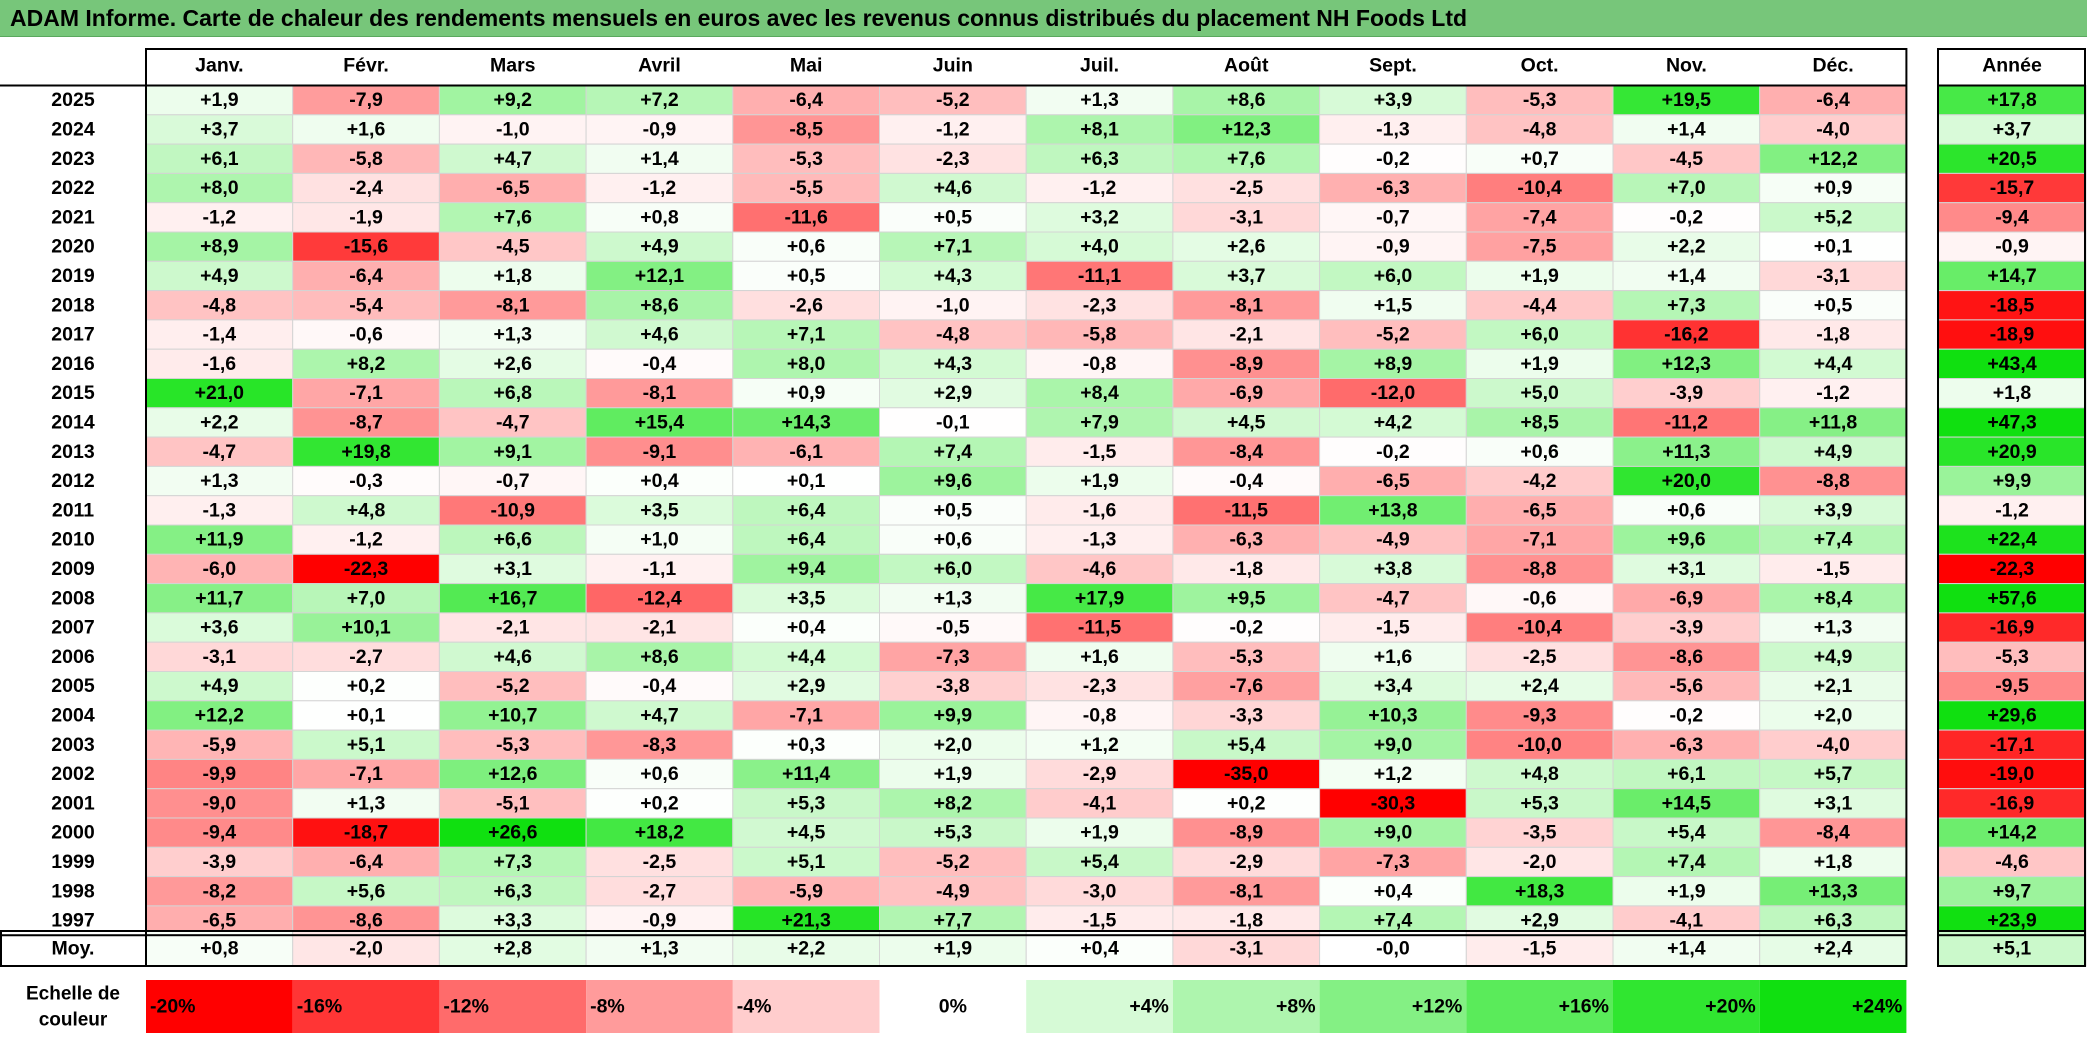  I want to click on cell-value: -8,6, so click(366, 921).